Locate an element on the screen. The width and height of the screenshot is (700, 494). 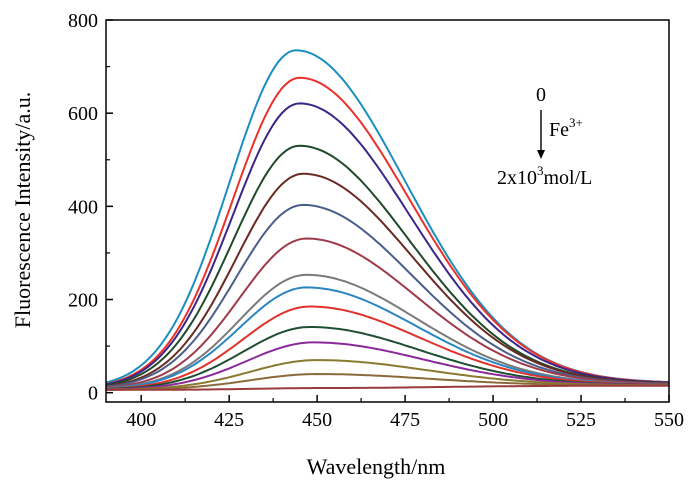
annotation-bottom-suffix: mol/L is located at coordinates (568, 178).